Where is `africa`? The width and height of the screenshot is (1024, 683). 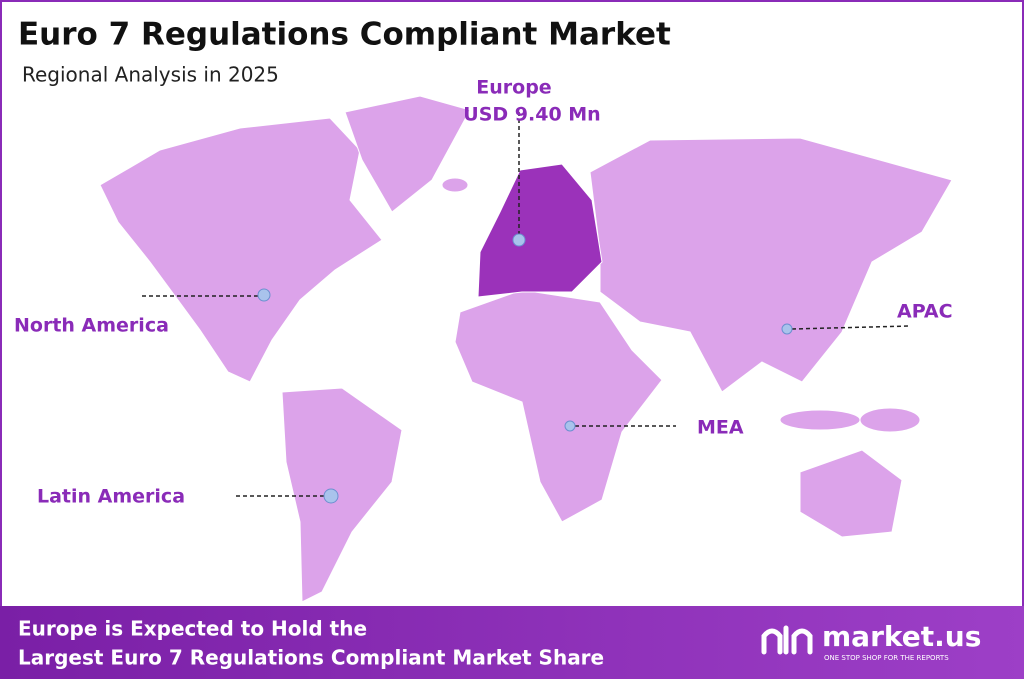
africa is located at coordinates (558, 406).